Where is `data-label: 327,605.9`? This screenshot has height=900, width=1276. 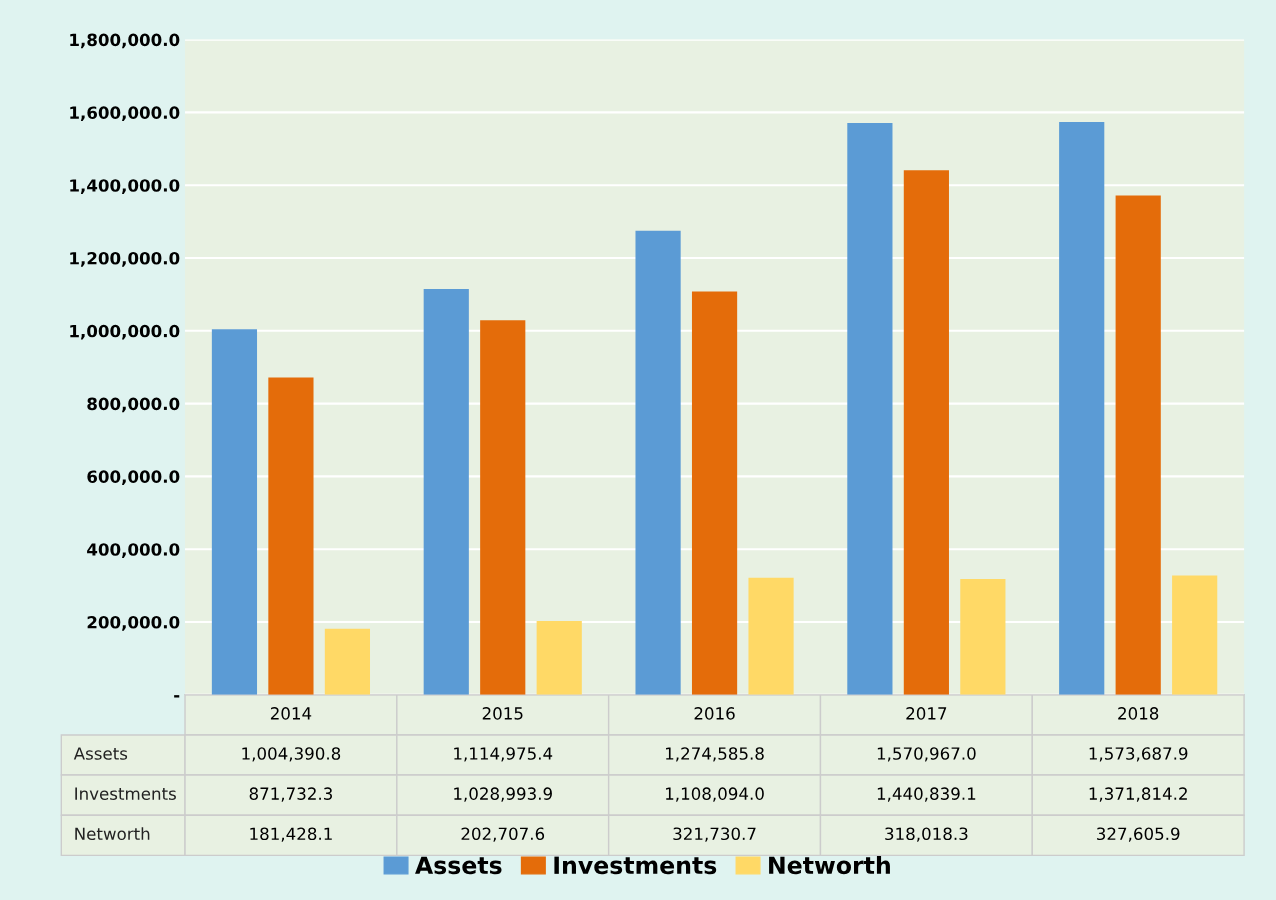 data-label: 327,605.9 is located at coordinates (1138, 834).